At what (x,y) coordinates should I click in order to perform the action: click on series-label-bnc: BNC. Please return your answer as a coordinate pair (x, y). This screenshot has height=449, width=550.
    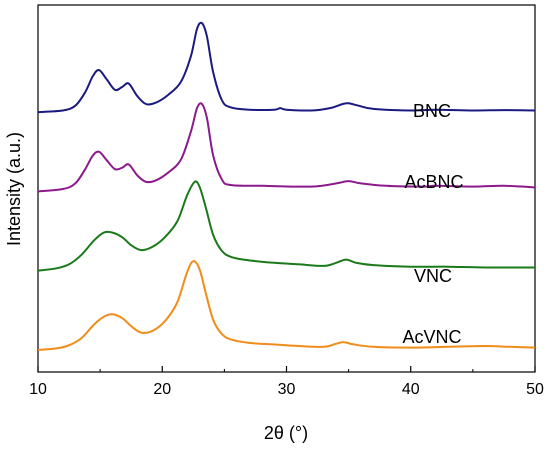
    Looking at the image, I should click on (432, 111).